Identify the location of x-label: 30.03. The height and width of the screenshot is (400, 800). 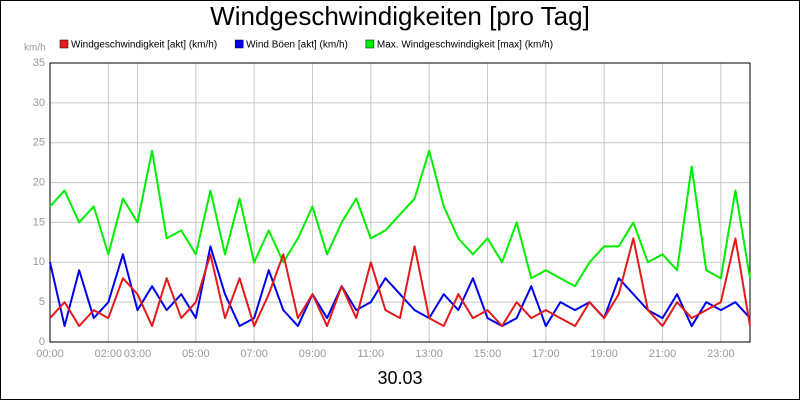
(399, 378).